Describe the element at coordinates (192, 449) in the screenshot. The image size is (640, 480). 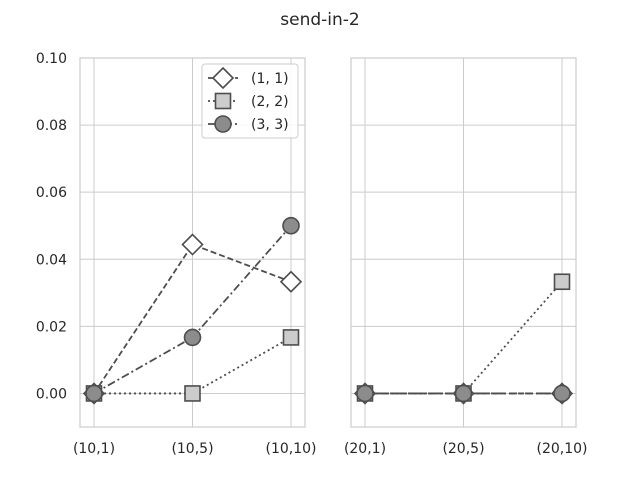
I see `x-tick-label: (10,5)` at that location.